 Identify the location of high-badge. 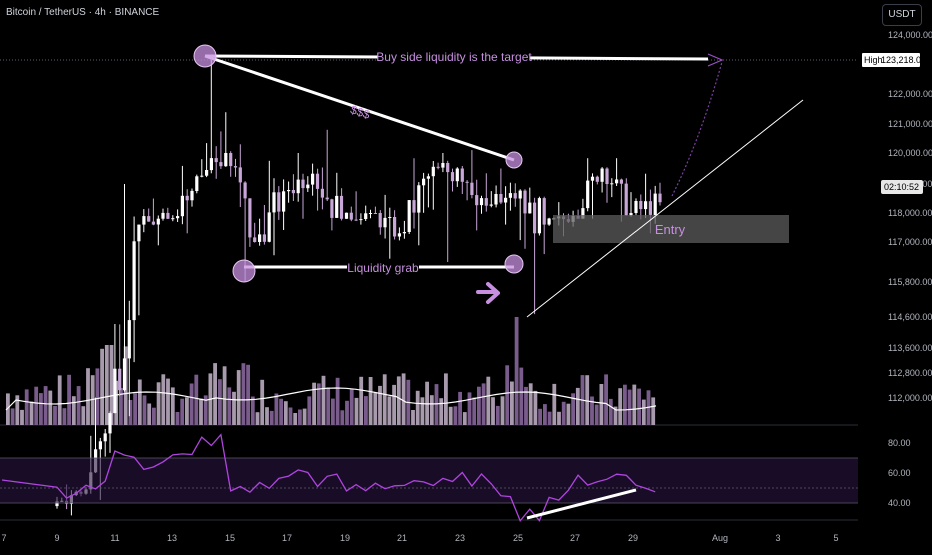
(891, 60).